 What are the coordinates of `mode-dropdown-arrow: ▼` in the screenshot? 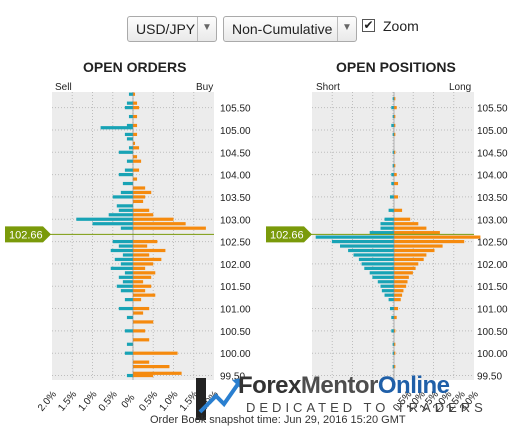 It's located at (346, 29).